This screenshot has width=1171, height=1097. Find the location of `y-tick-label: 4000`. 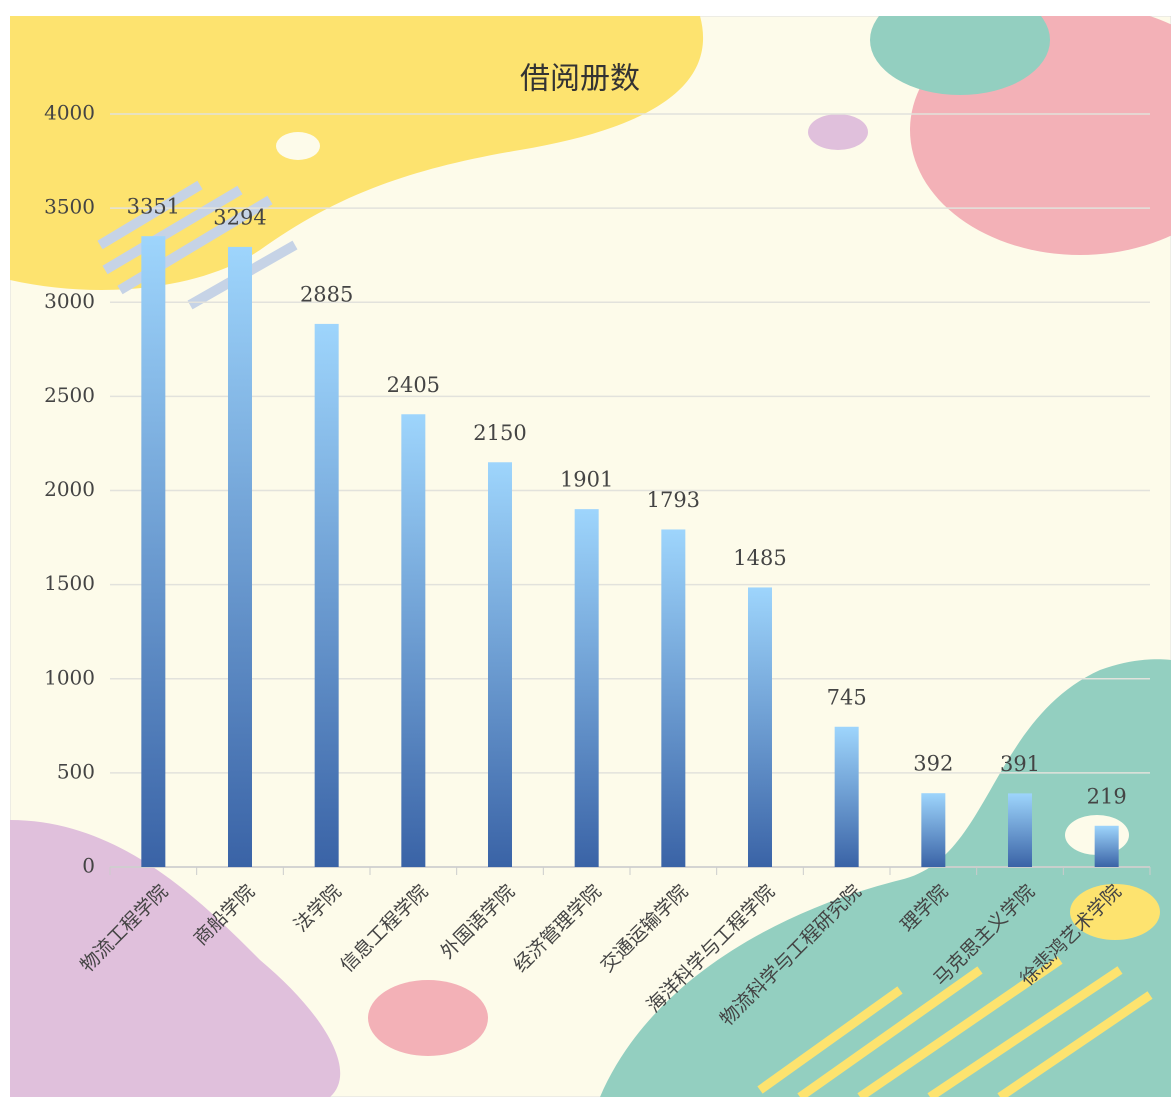

y-tick-label: 4000 is located at coordinates (69, 113).